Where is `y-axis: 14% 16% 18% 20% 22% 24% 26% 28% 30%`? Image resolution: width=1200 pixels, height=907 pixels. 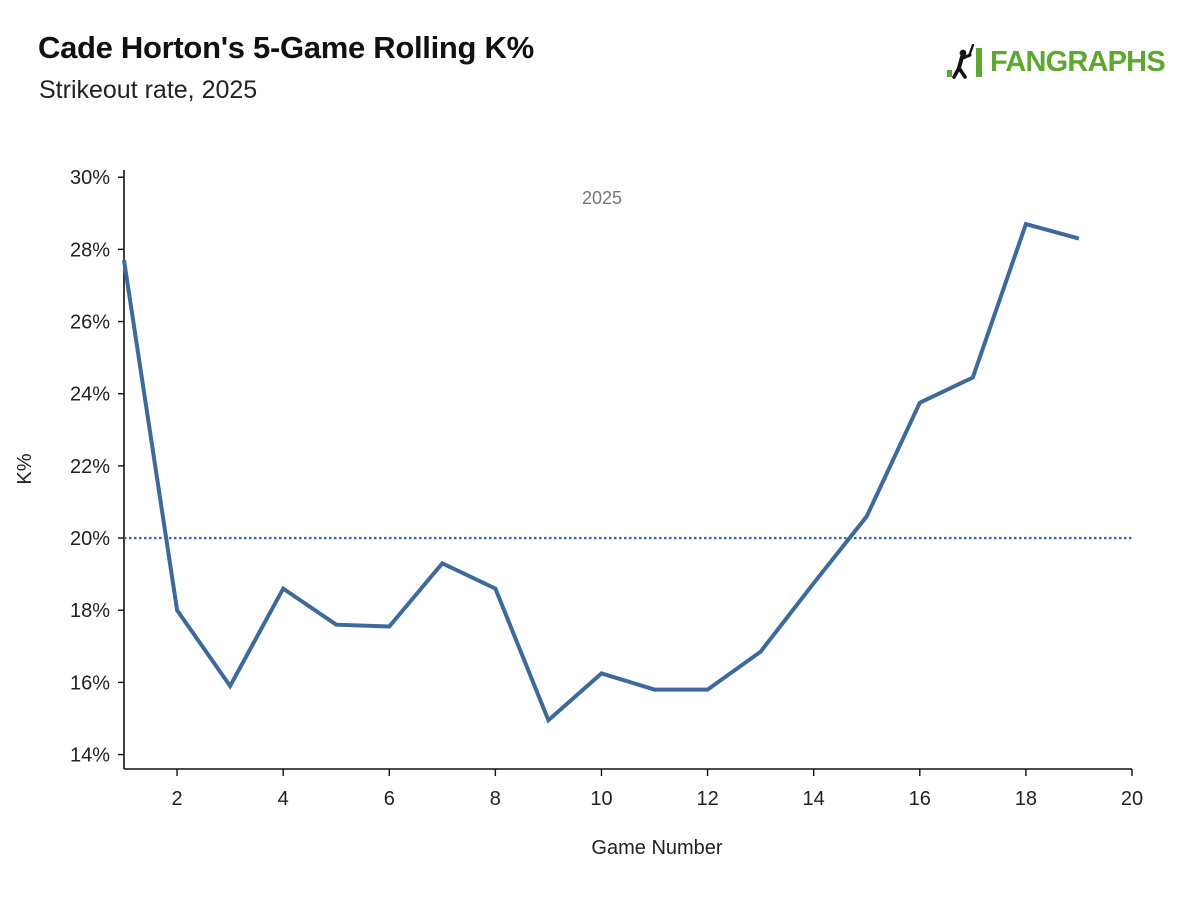
y-axis: 14% 16% 18% 20% 22% 24% 26% 28% 30% is located at coordinates (97, 468).